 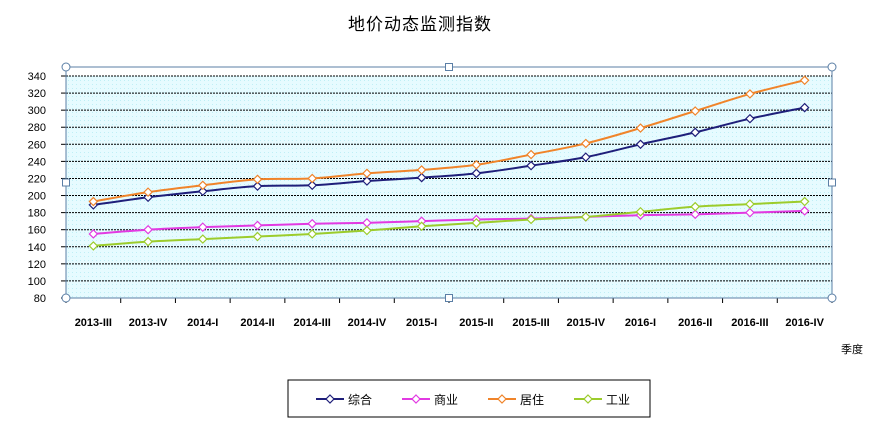 I want to click on legend-item: 综合, so click(x=344, y=399).